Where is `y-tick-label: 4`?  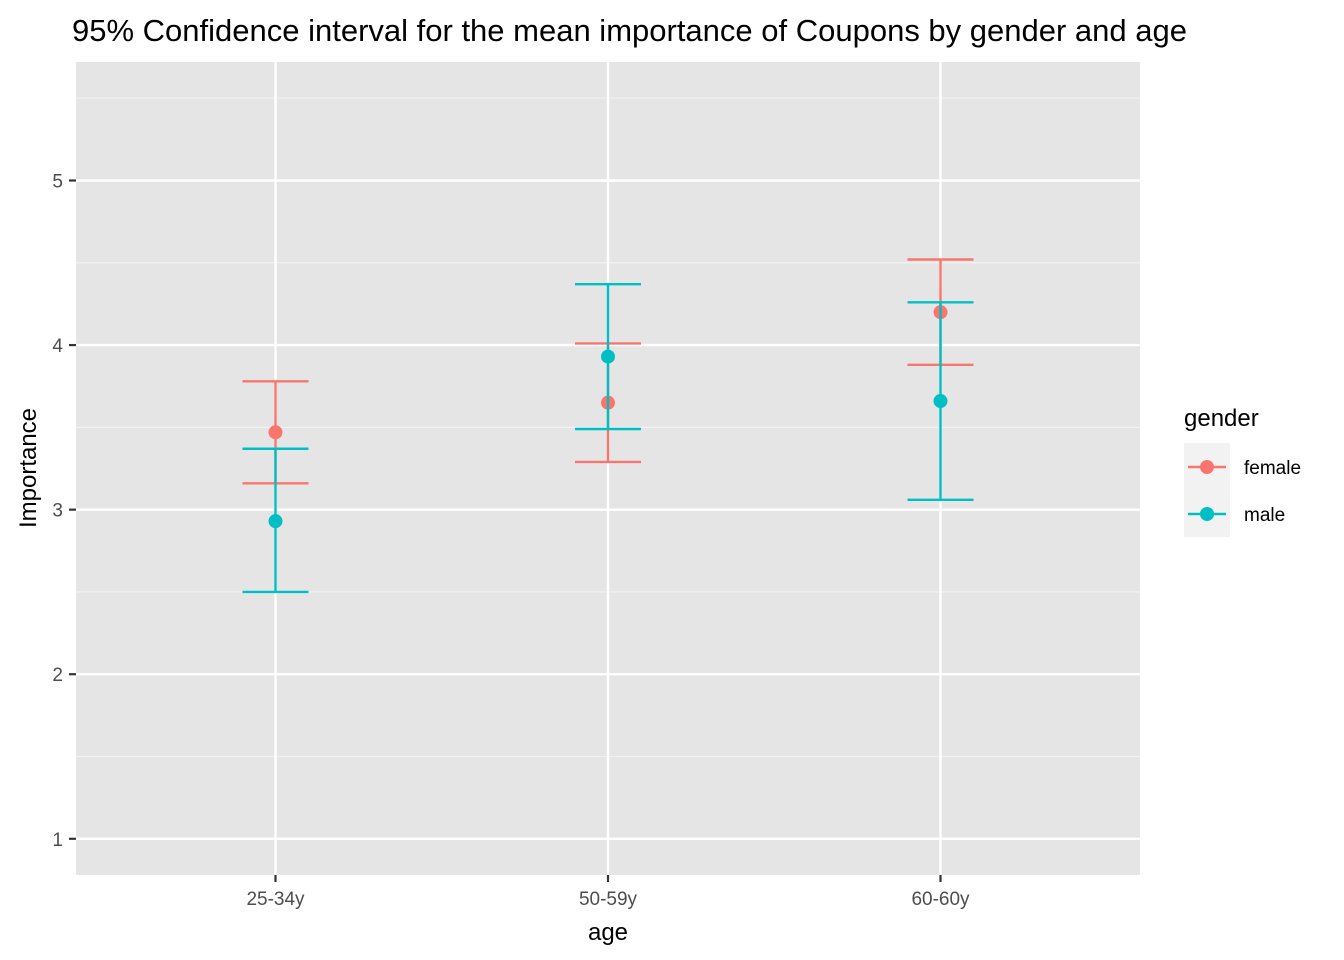
y-tick-label: 4 is located at coordinates (57, 346).